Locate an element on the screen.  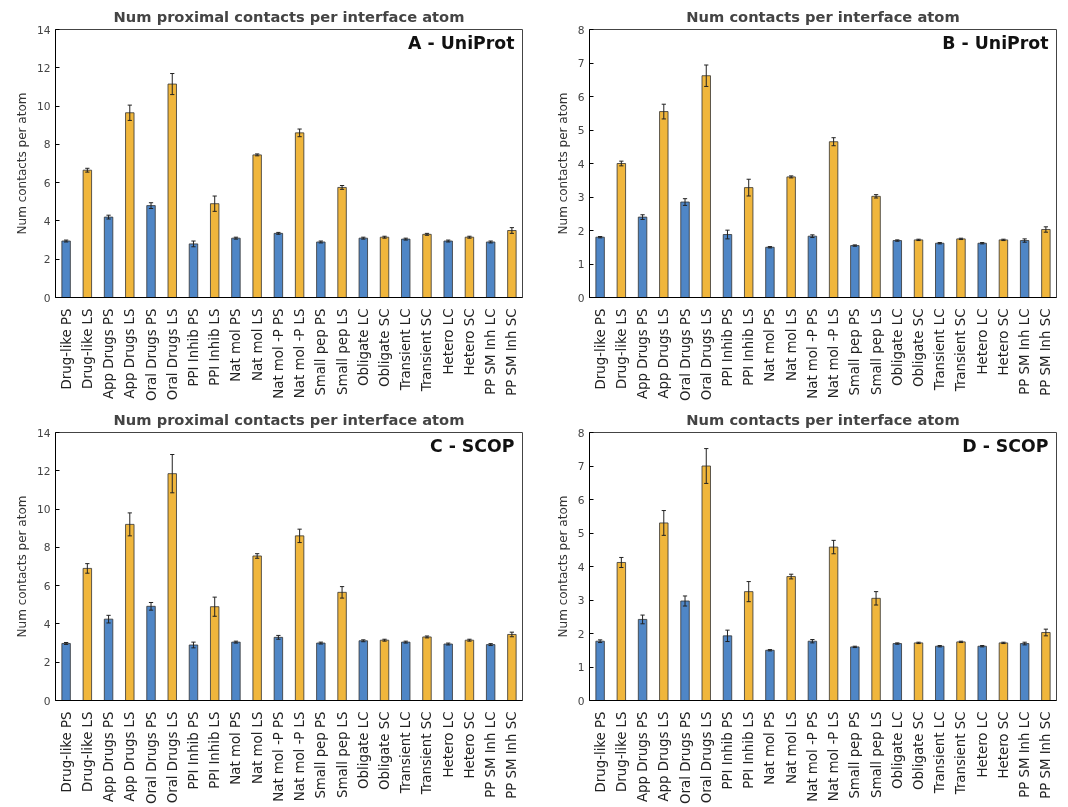
annotation: C - SCOP is located at coordinates (472, 445).